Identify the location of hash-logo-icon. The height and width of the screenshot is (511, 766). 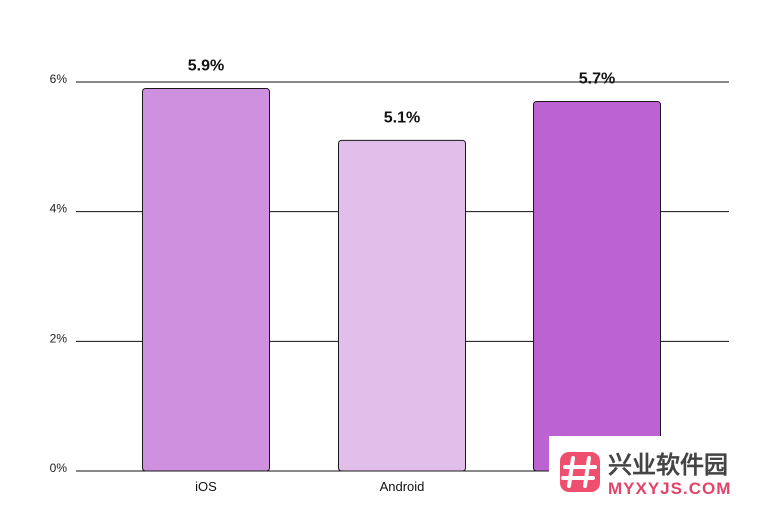
(580, 472).